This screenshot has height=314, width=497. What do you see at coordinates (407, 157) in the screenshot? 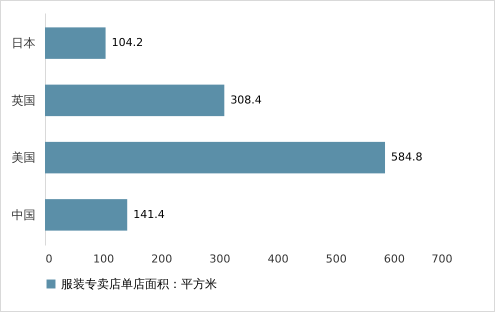
I see `data-label: 584.8` at bounding box center [407, 157].